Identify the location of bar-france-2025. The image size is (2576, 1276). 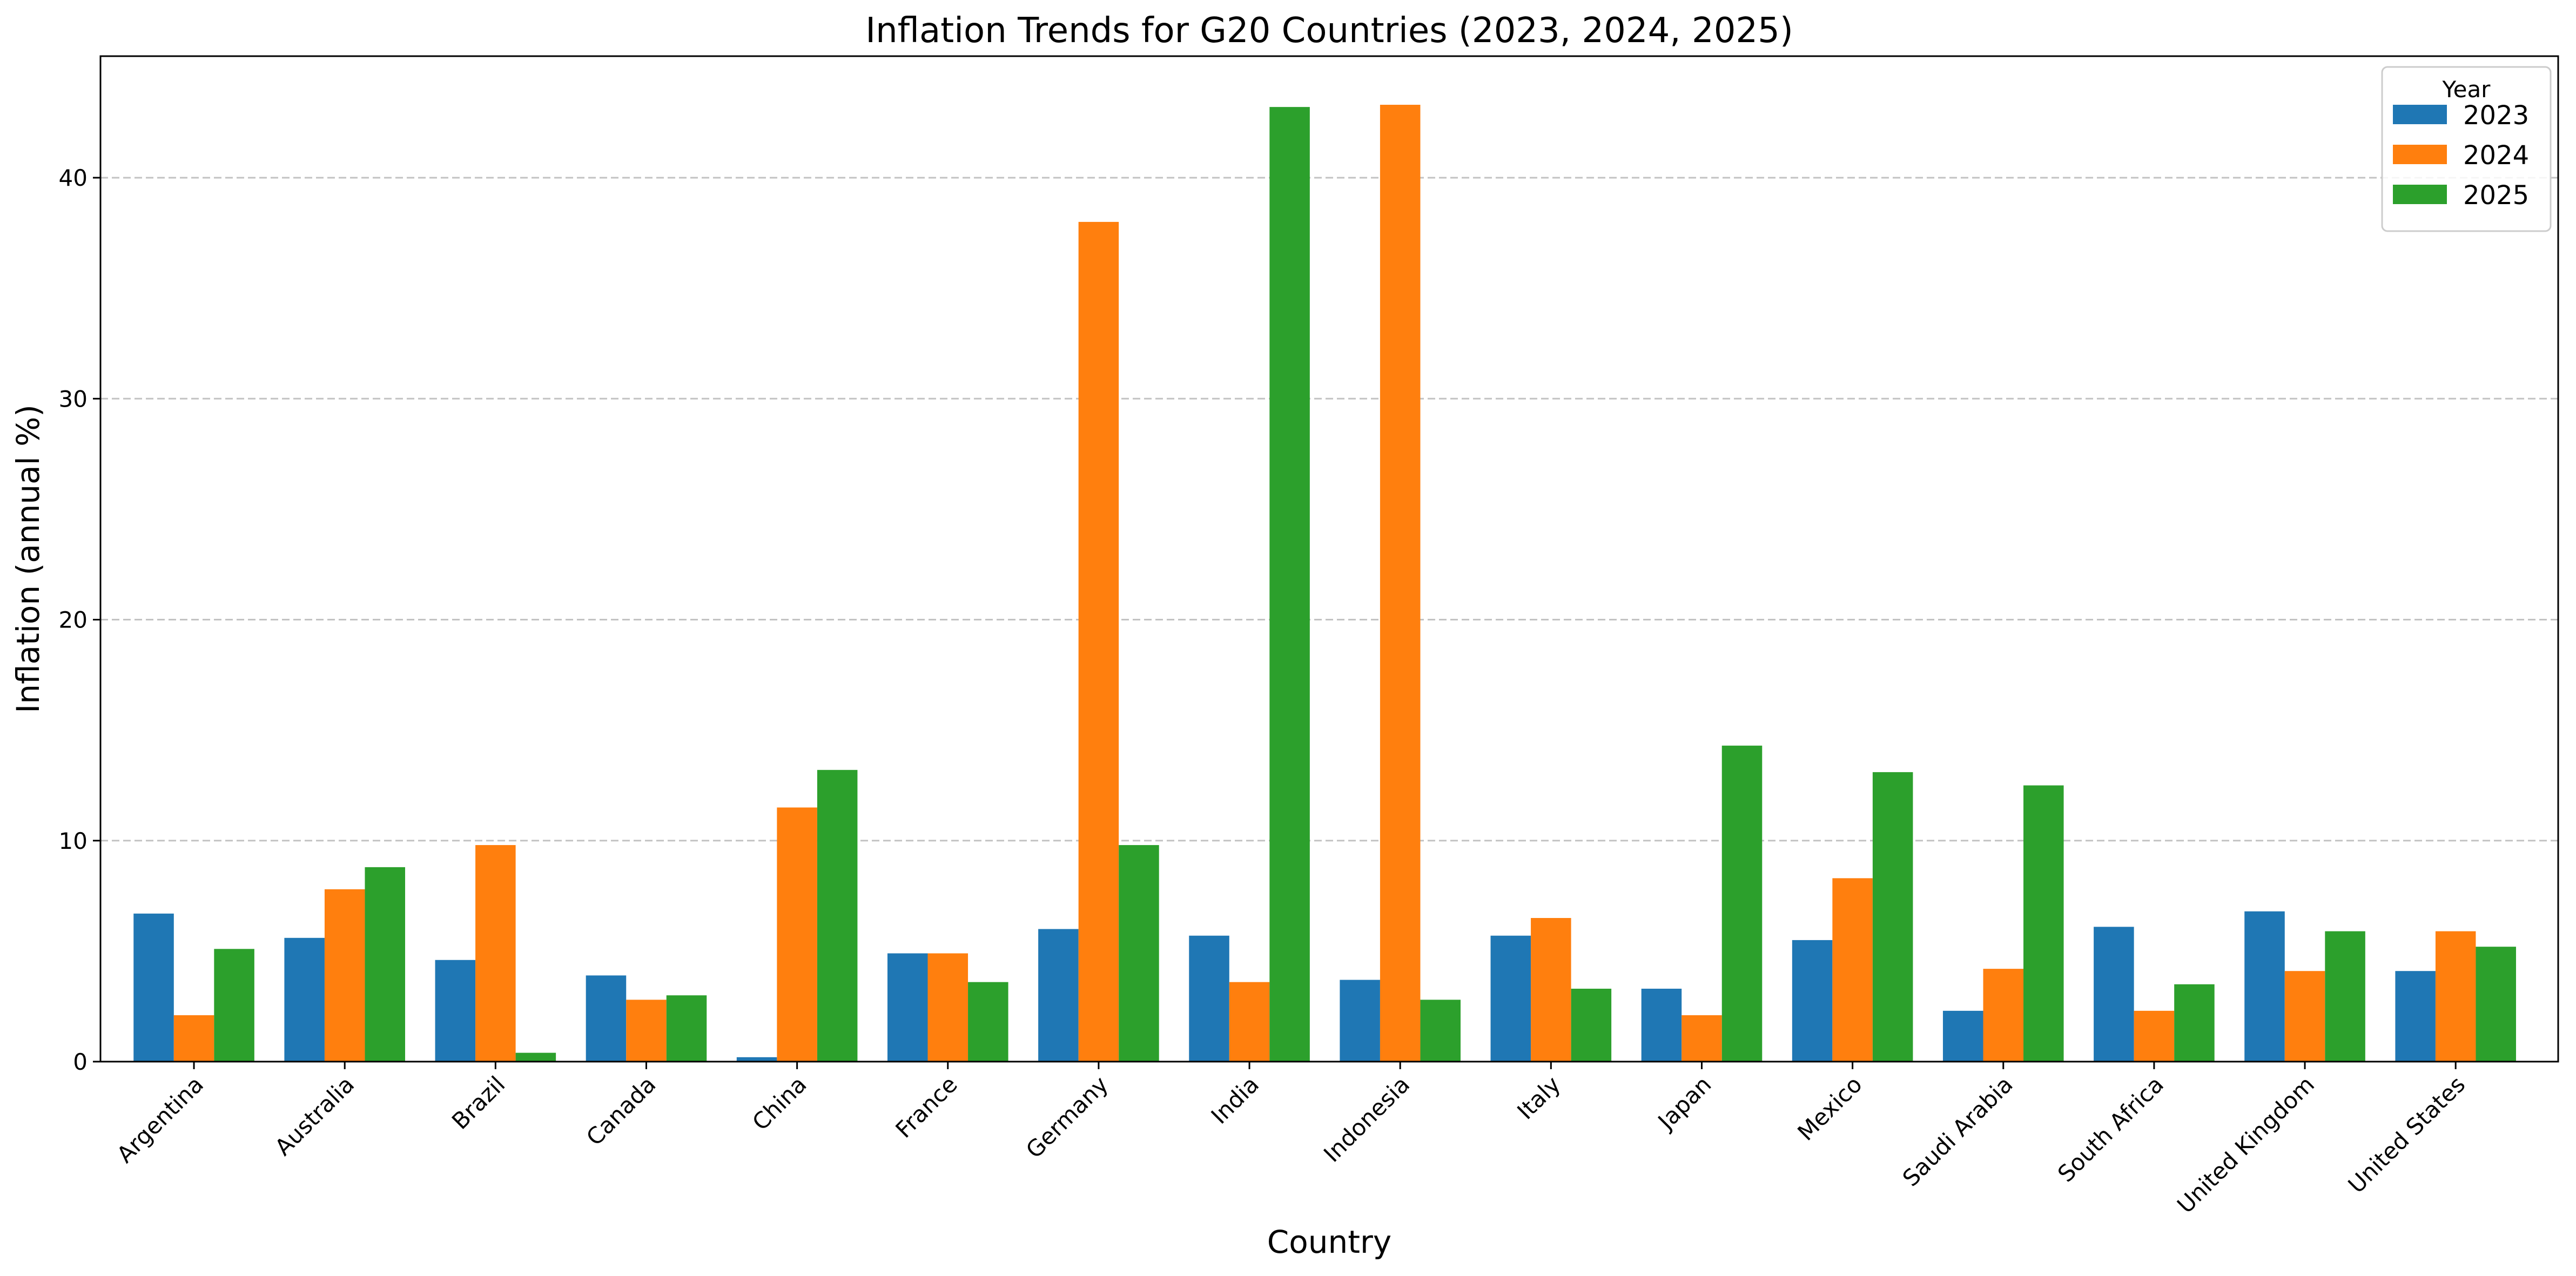
(988, 1022).